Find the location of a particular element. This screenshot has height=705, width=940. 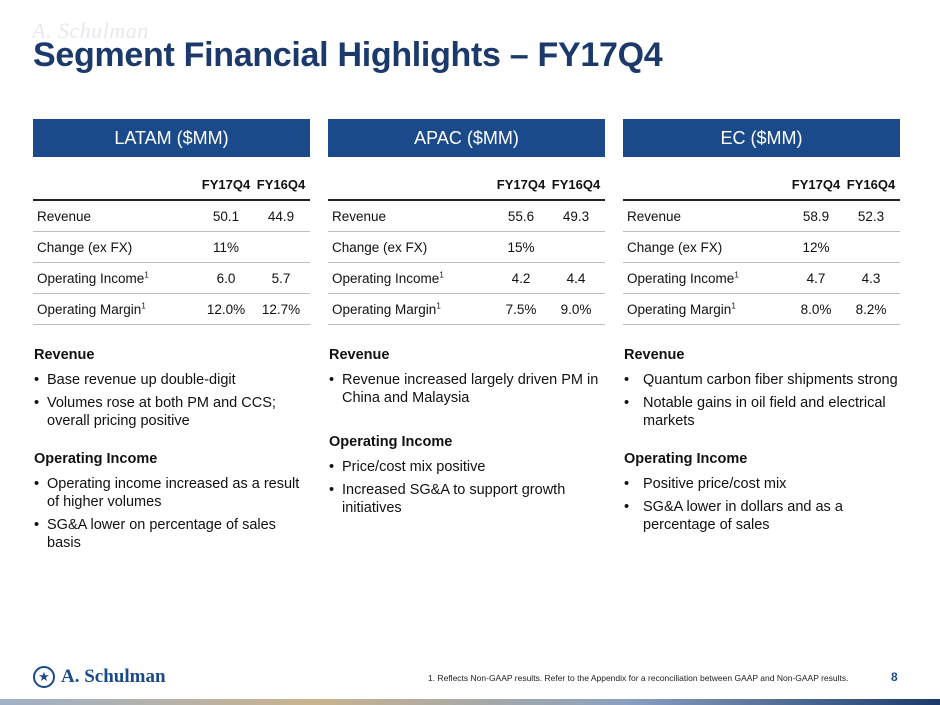

table-row: Change (ex FX) 12% is located at coordinates (761, 247).